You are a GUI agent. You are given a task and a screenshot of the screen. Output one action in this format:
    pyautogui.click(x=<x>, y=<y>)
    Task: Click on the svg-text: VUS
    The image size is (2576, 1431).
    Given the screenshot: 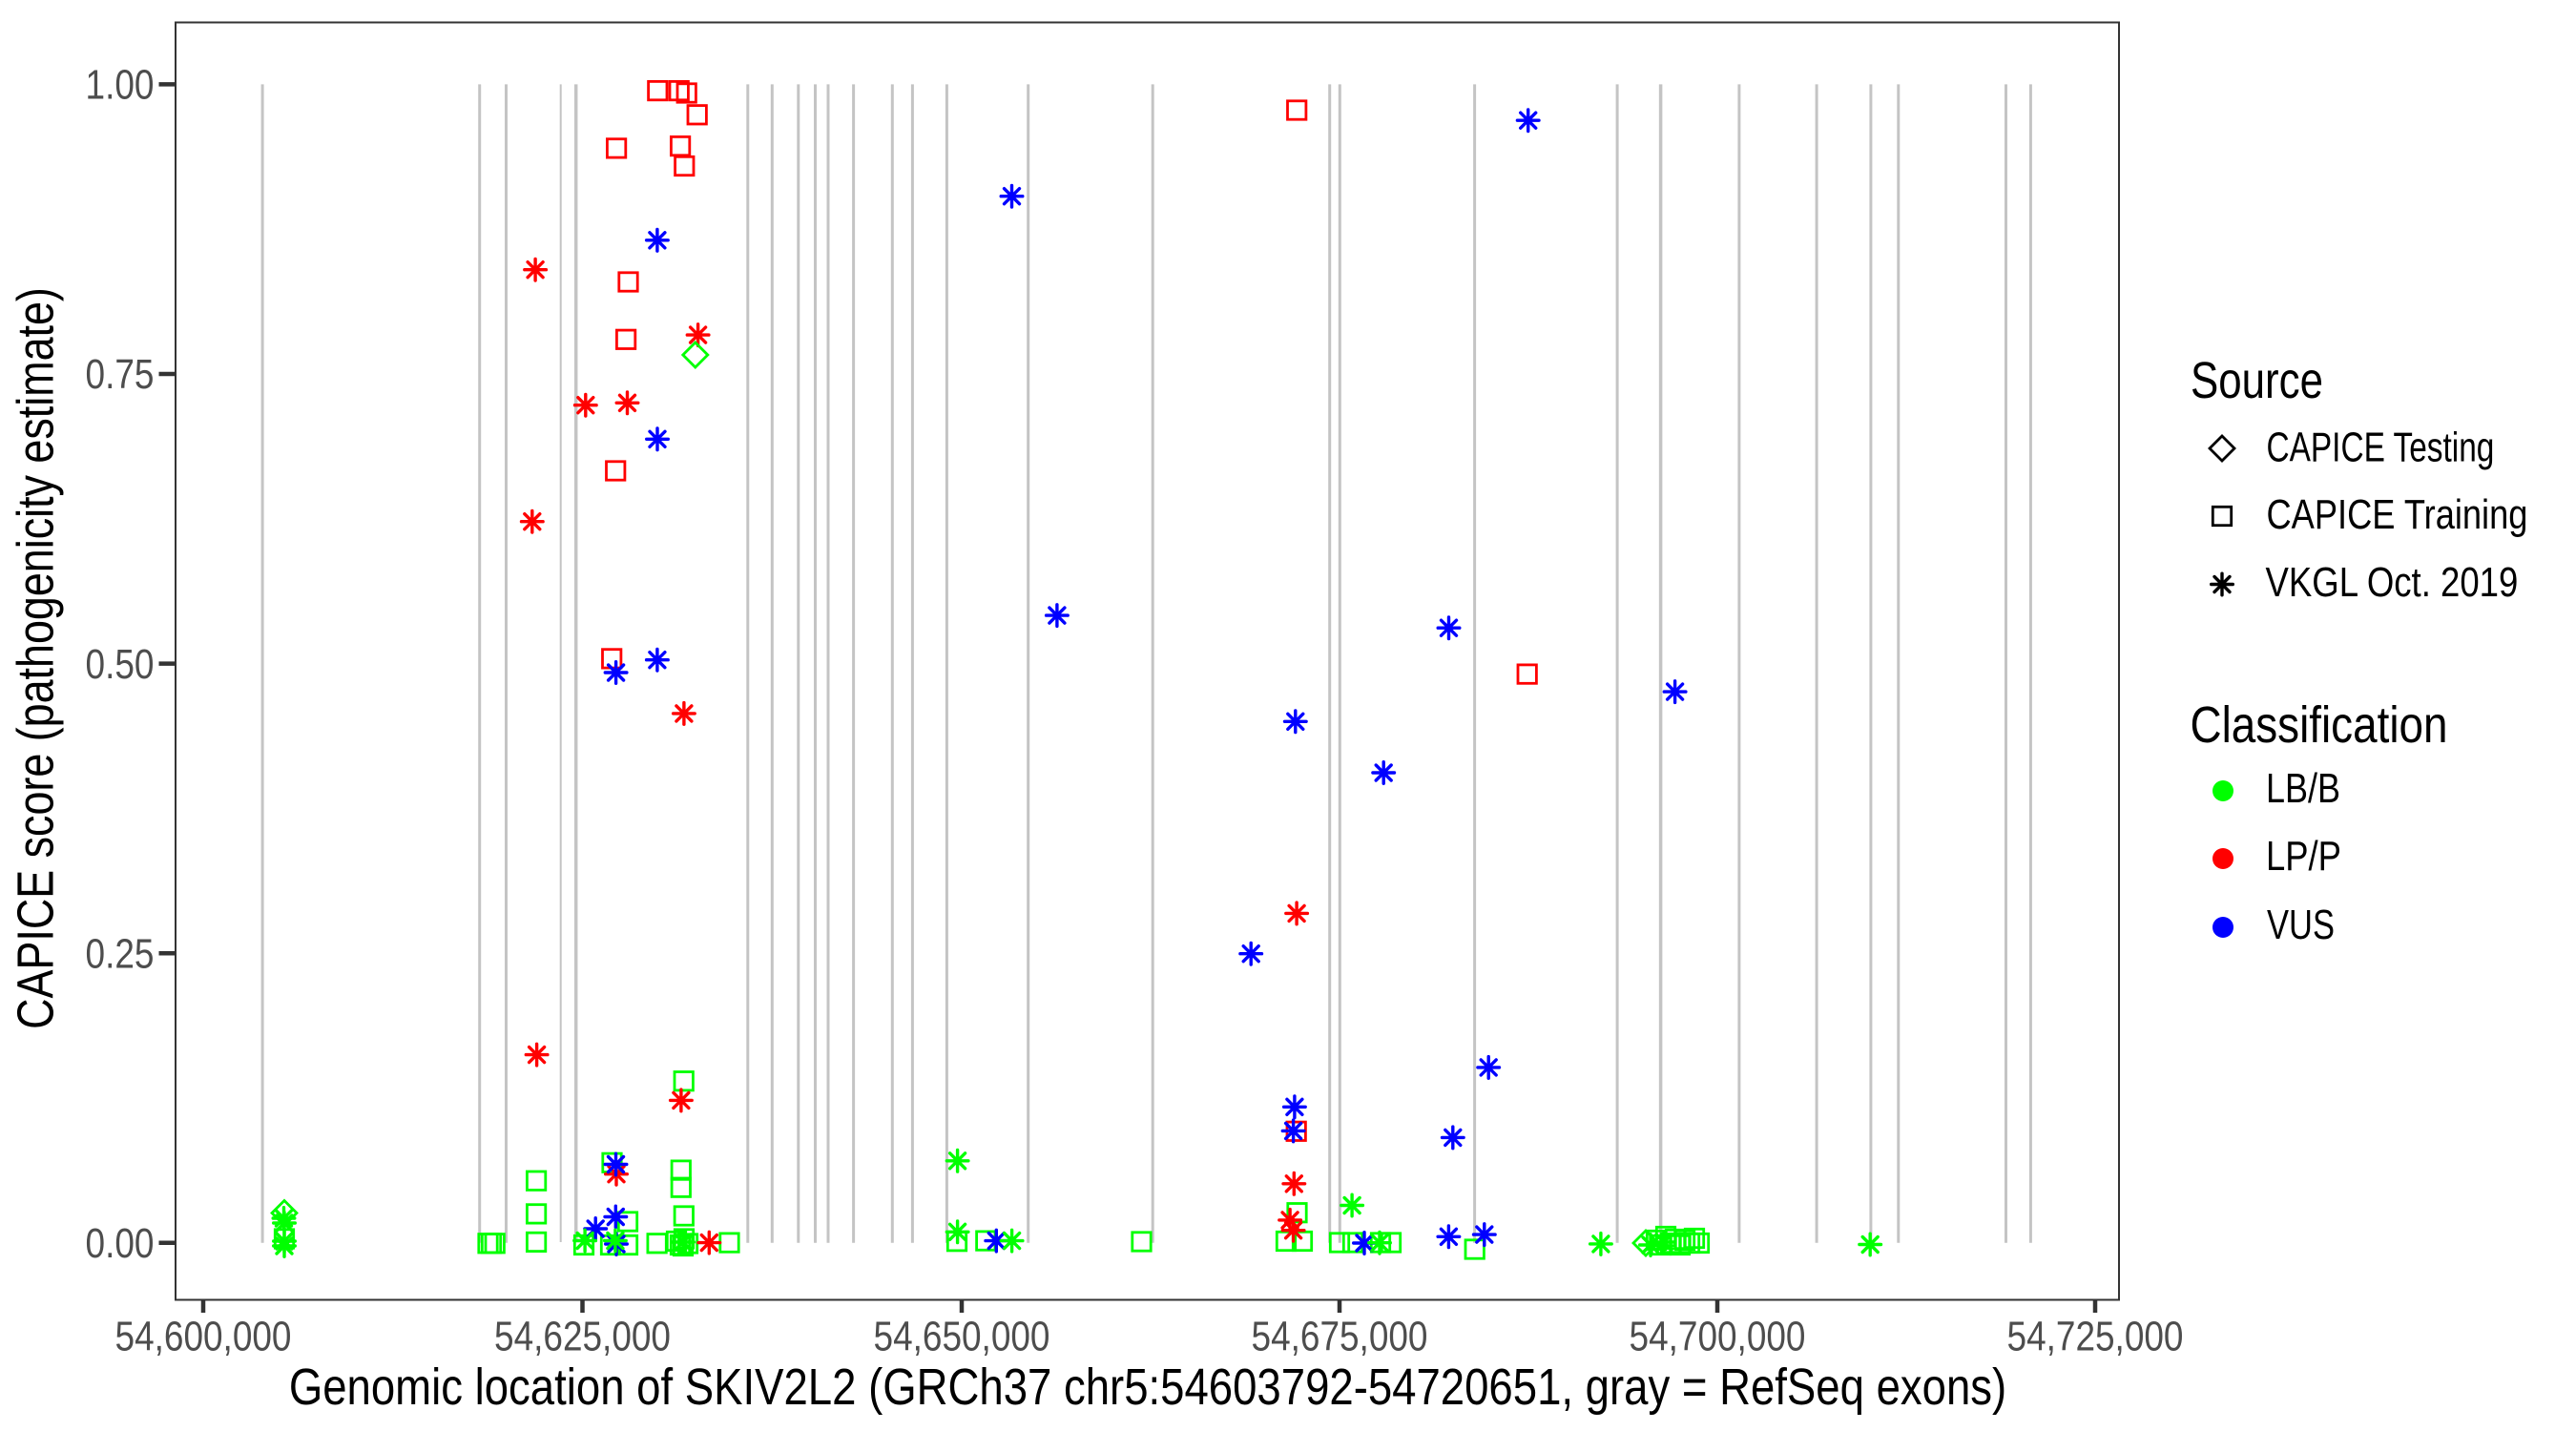 What is the action you would take?
    pyautogui.click(x=2301, y=925)
    